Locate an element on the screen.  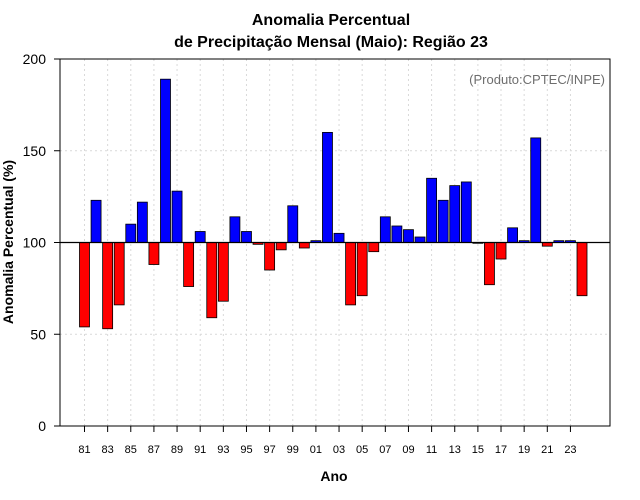
bar-2014 is located at coordinates (466, 212).